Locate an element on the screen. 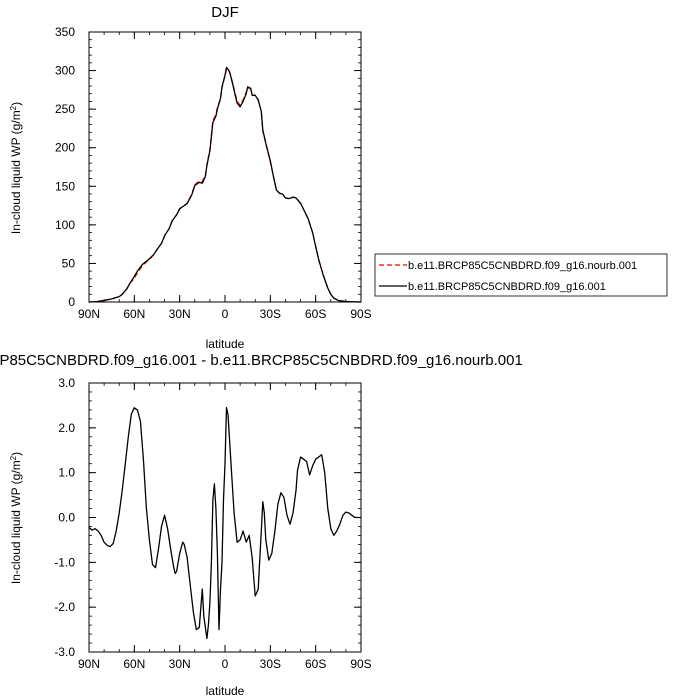 This screenshot has width=700, height=700. bottom-y-label-sup: 2 is located at coordinates (13, 457).